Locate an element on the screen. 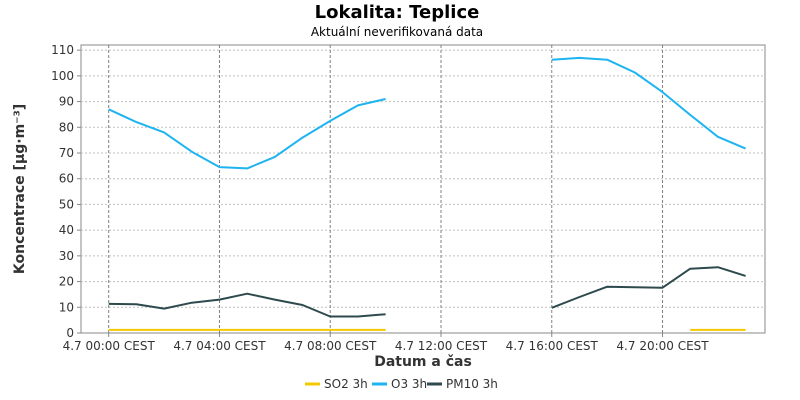  y-tick-label: 90 is located at coordinates (66, 102).